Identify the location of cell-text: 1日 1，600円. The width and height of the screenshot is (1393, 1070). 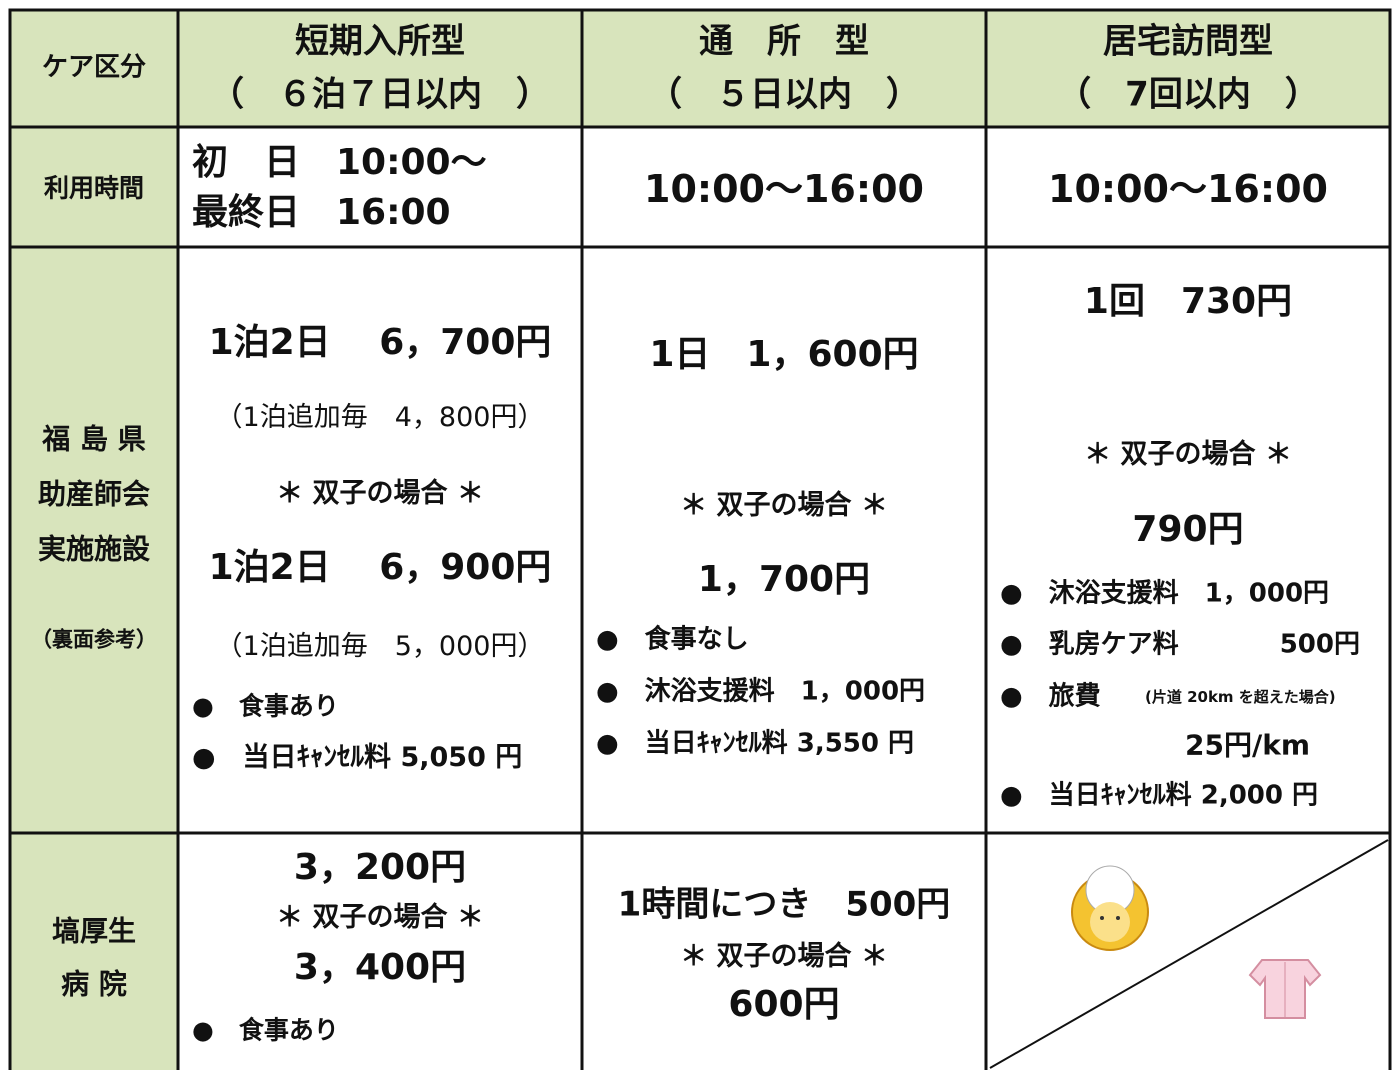
(784, 355).